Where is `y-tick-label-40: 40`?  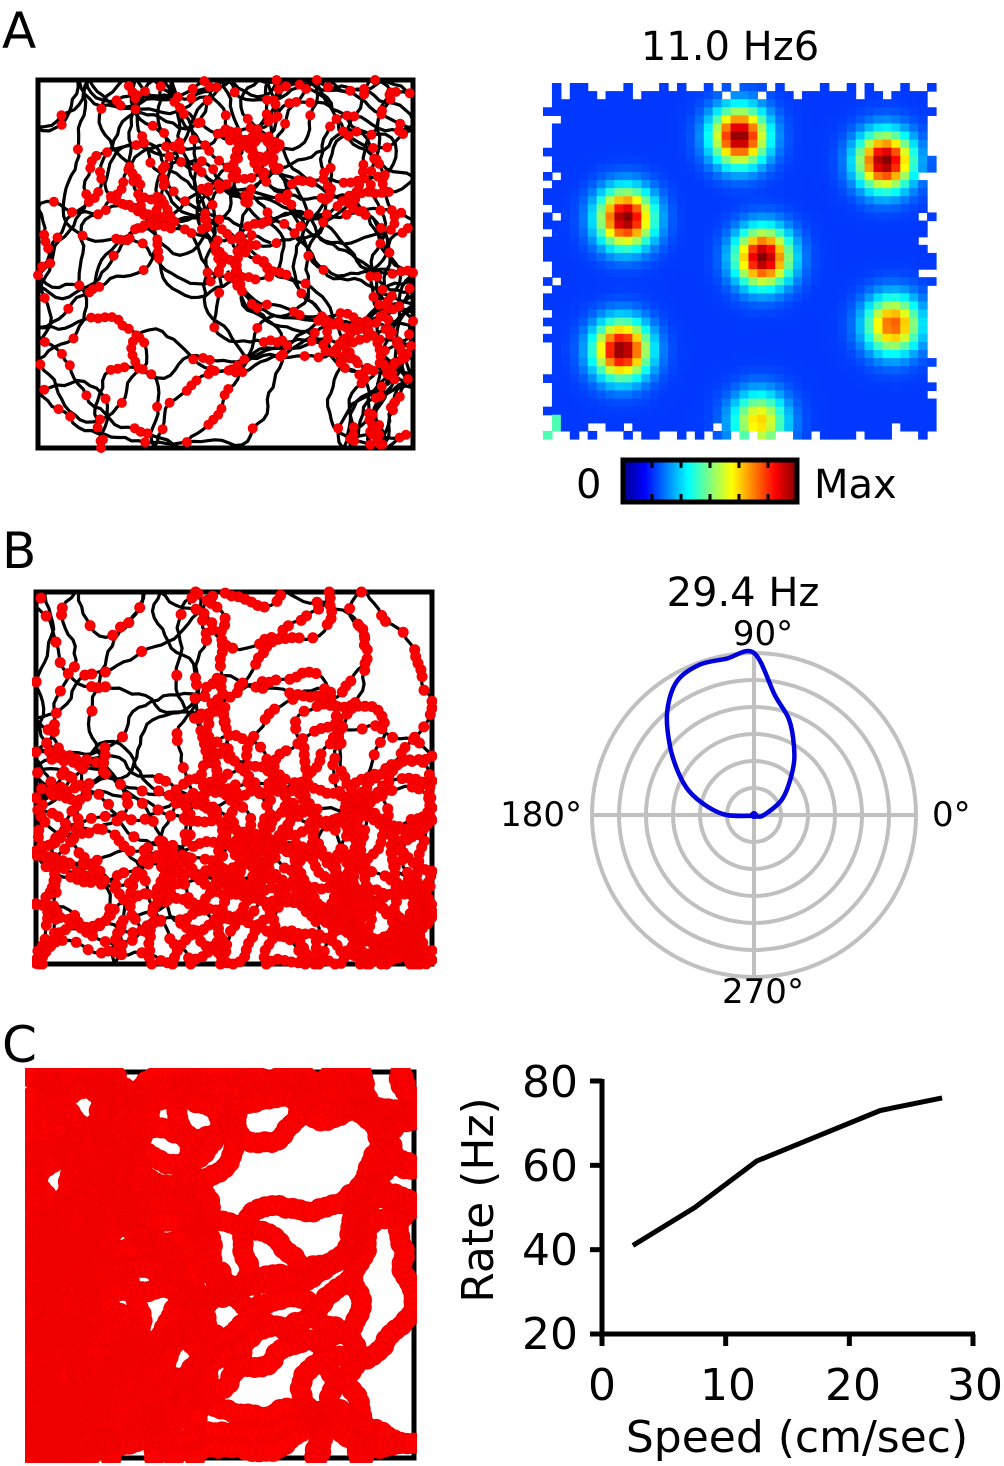 y-tick-label-40: 40 is located at coordinates (550, 1250).